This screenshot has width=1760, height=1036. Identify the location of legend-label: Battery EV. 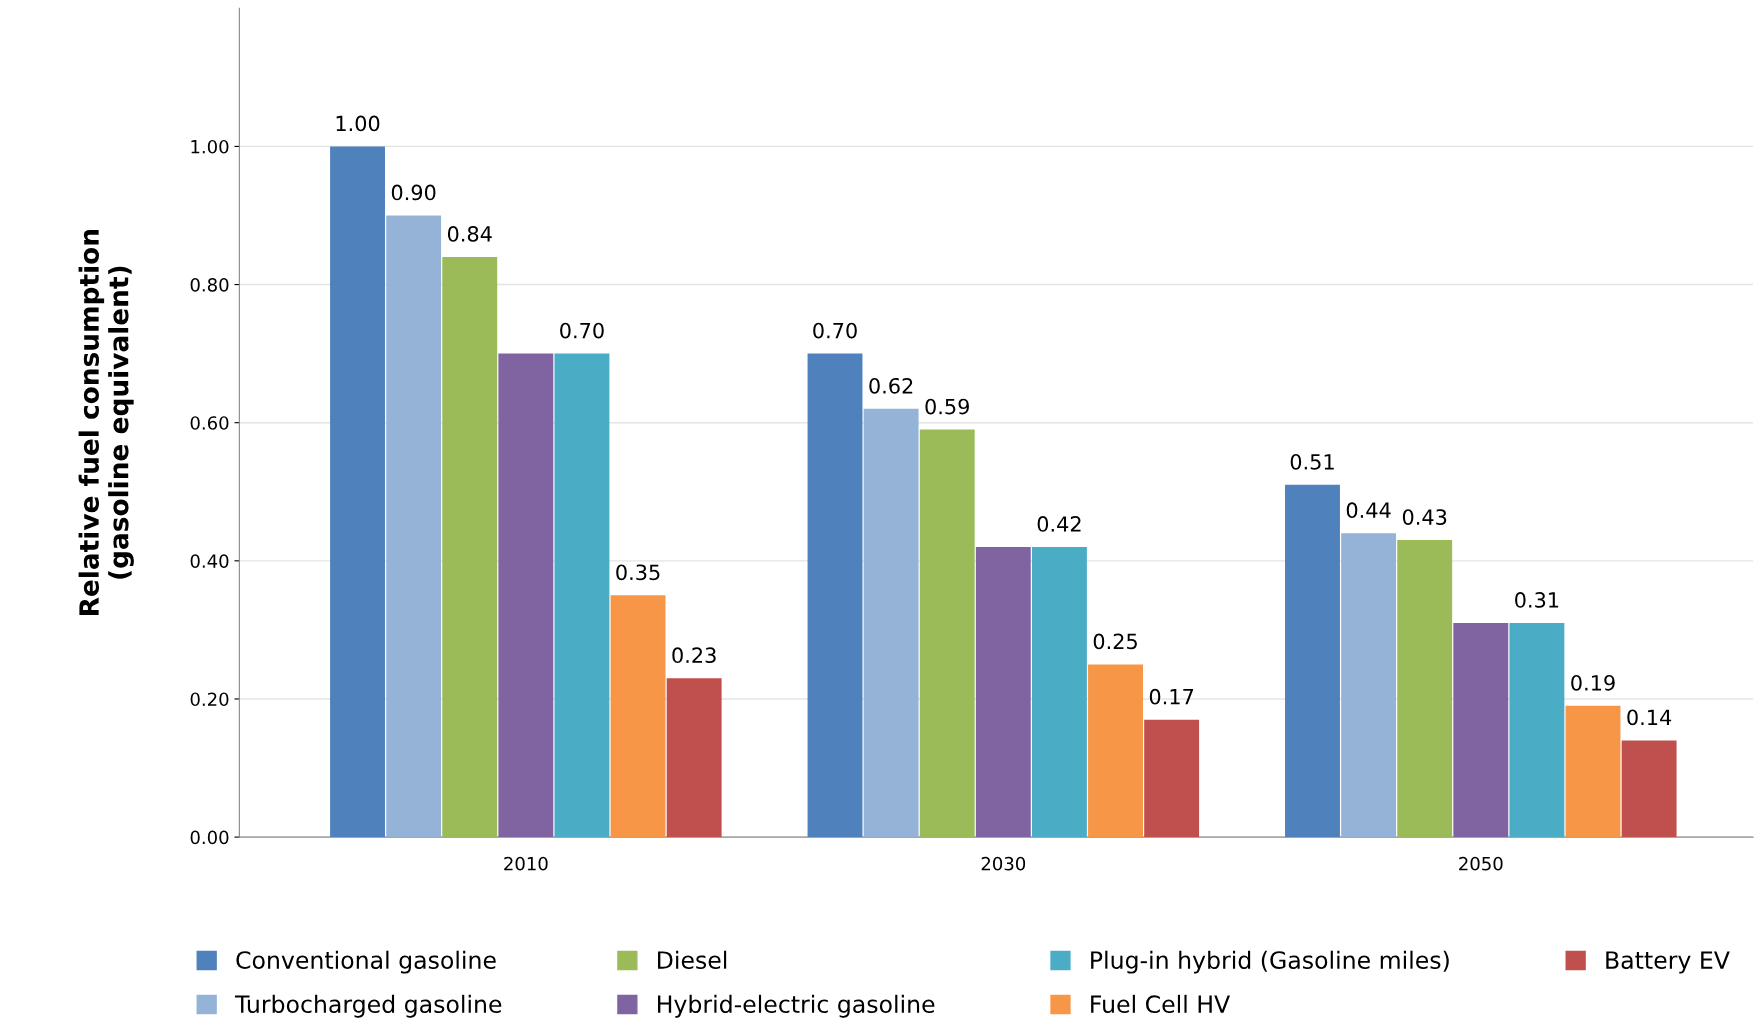
(1668, 962).